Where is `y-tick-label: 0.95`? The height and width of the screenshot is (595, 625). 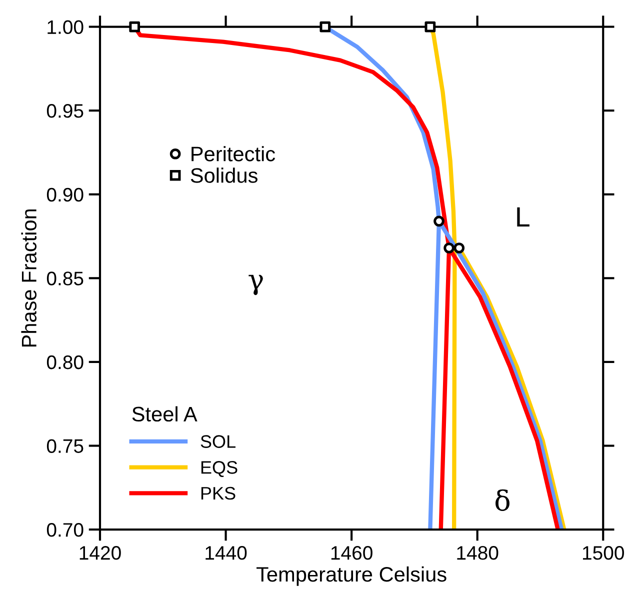 y-tick-label: 0.95 is located at coordinates (65, 111).